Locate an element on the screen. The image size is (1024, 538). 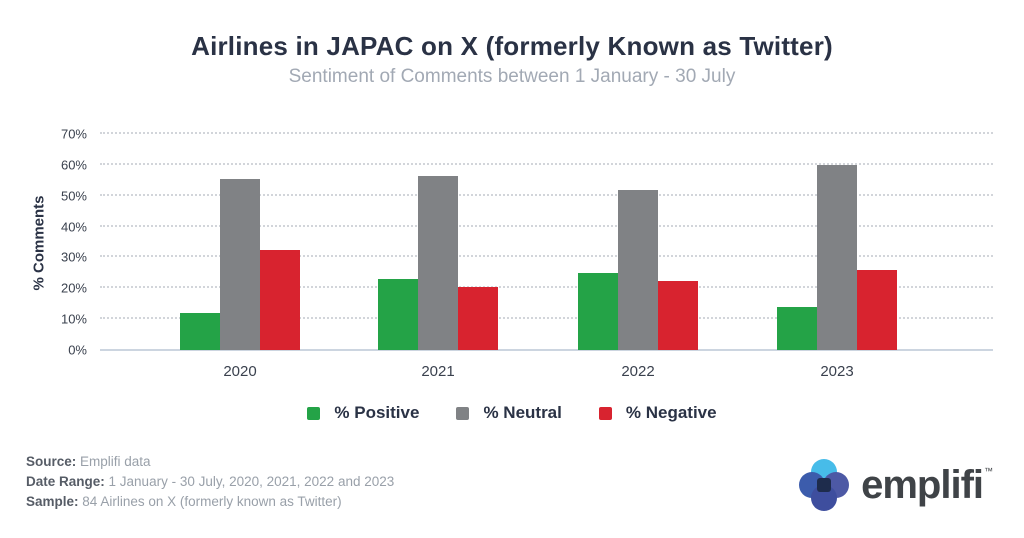
bar-neutral-2022 is located at coordinates (638, 270).